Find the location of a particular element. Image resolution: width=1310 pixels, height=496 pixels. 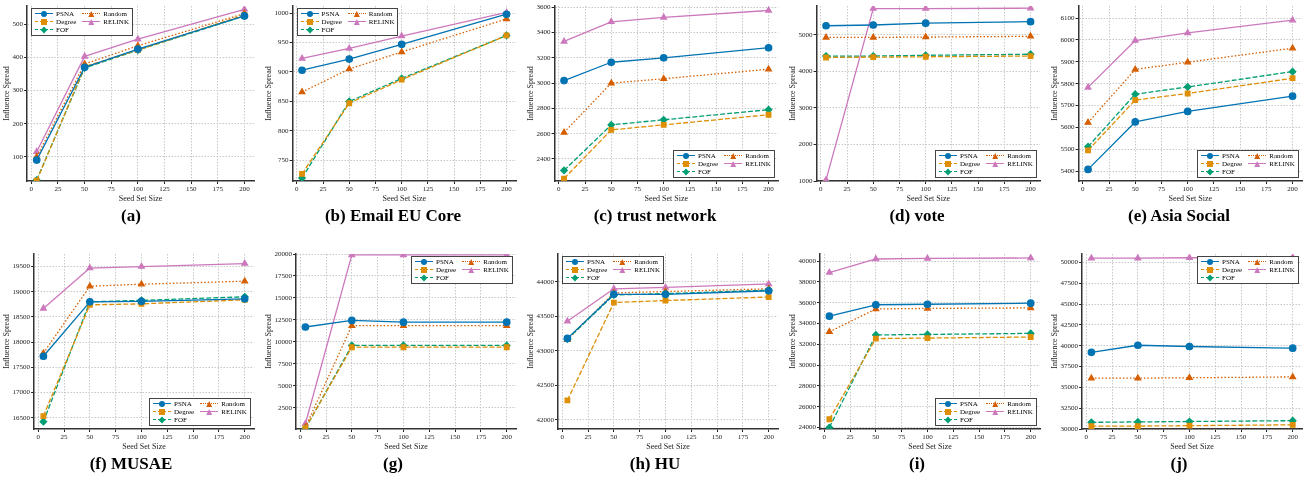

text: (g) is located at coordinates (393, 464).